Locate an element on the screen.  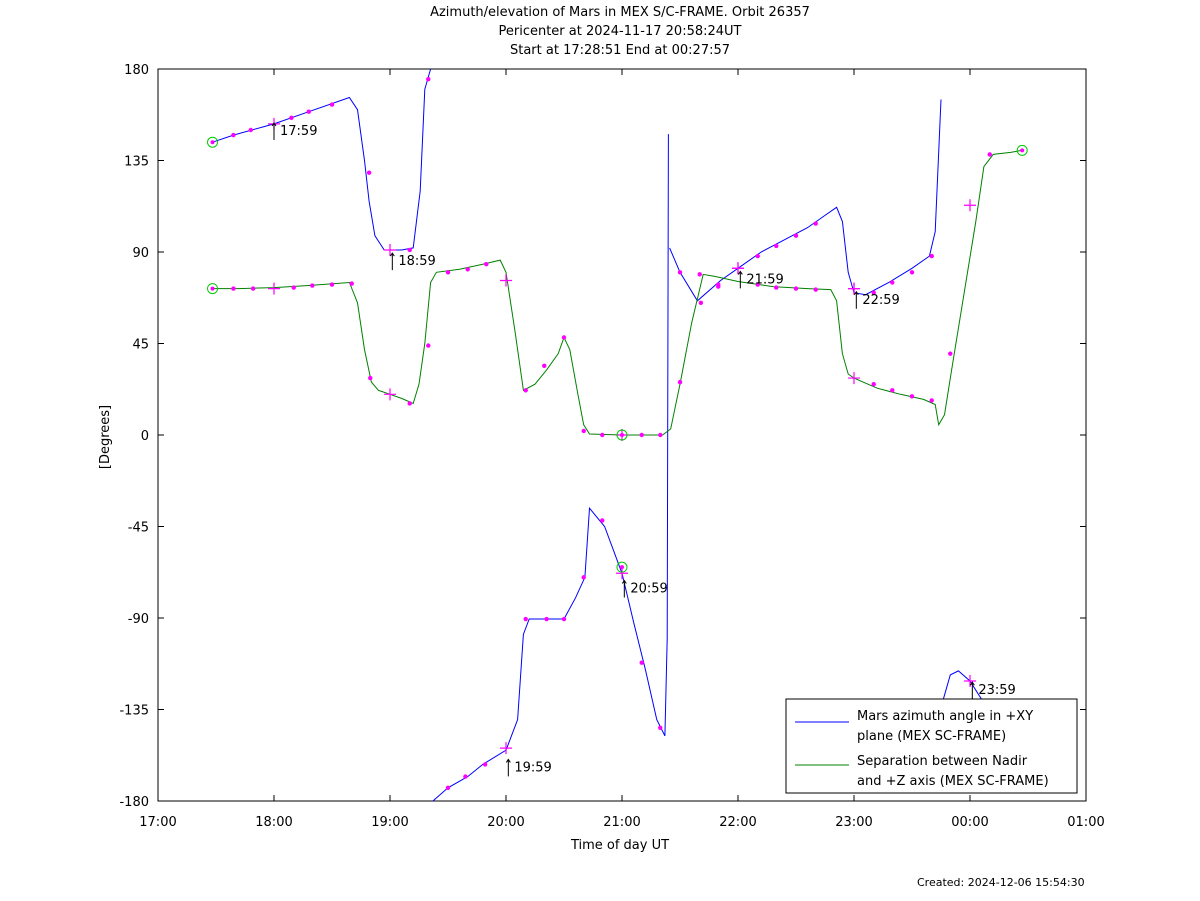
legend-box is located at coordinates (931, 746).